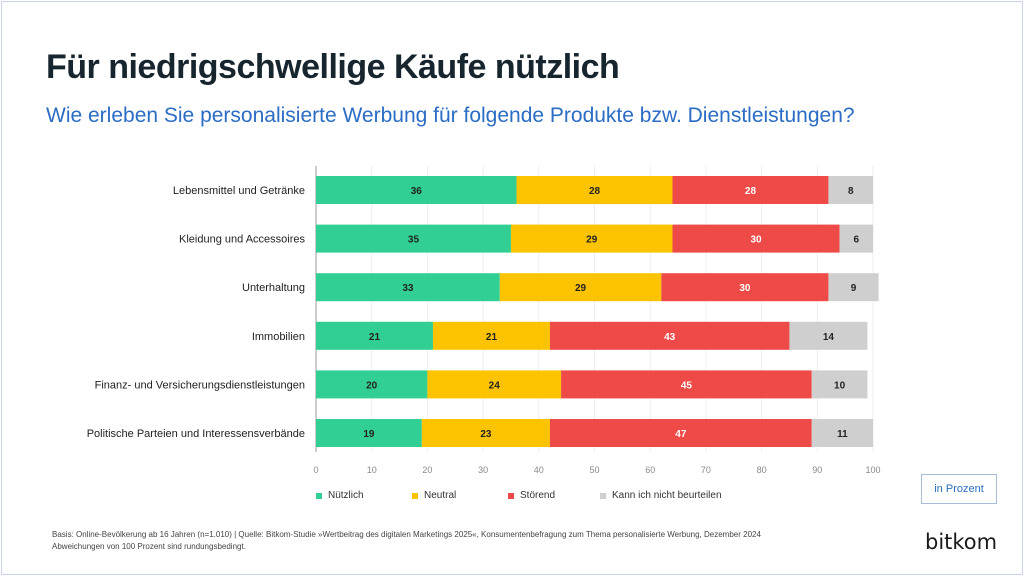 The height and width of the screenshot is (576, 1024). I want to click on x-tick-label: 40, so click(539, 470).